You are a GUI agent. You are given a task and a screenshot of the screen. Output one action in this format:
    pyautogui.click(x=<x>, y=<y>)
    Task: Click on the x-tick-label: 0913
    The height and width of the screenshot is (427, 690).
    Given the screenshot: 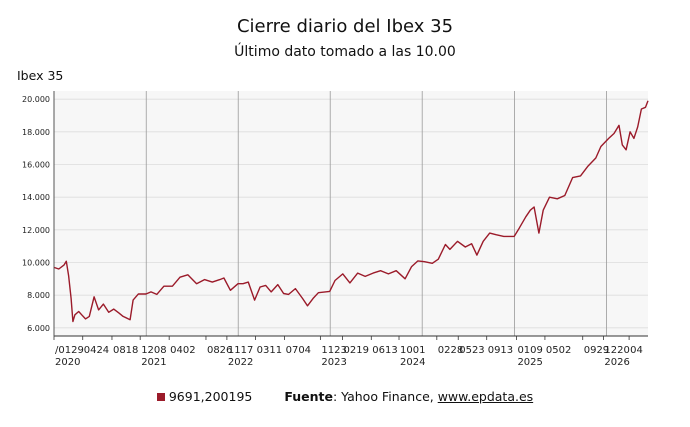 What is the action you would take?
    pyautogui.click(x=500, y=350)
    